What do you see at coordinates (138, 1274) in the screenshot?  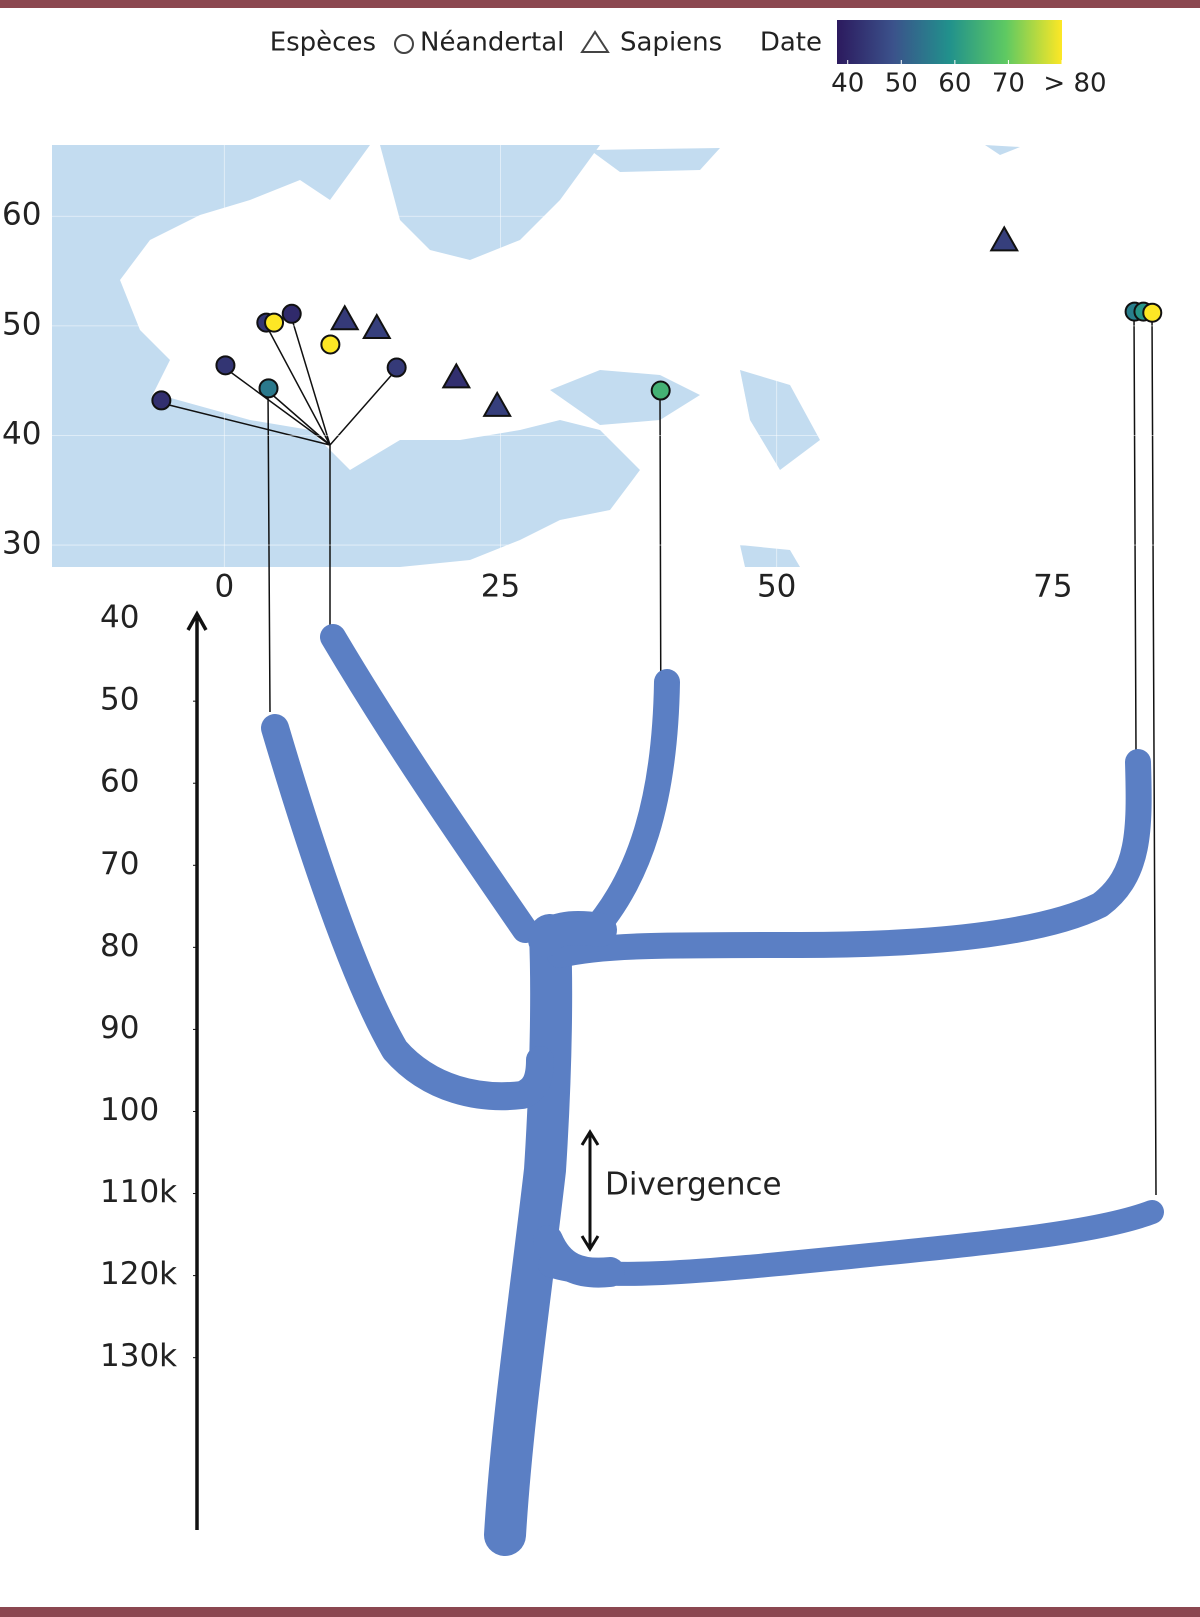 I see `time-tick-label: 120k` at bounding box center [138, 1274].